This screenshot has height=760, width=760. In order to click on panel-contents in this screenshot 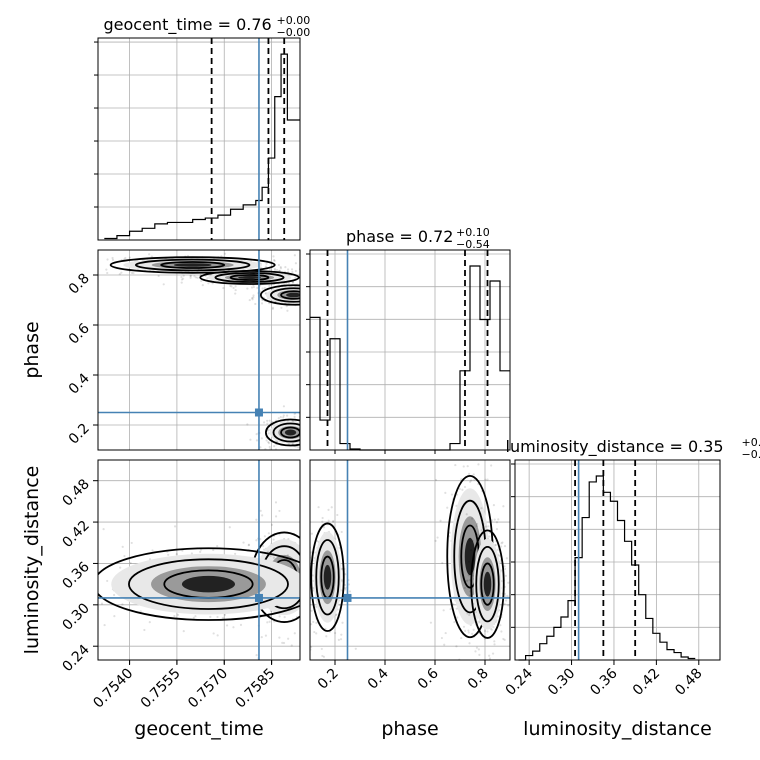, I will do `click(409, 558)`.